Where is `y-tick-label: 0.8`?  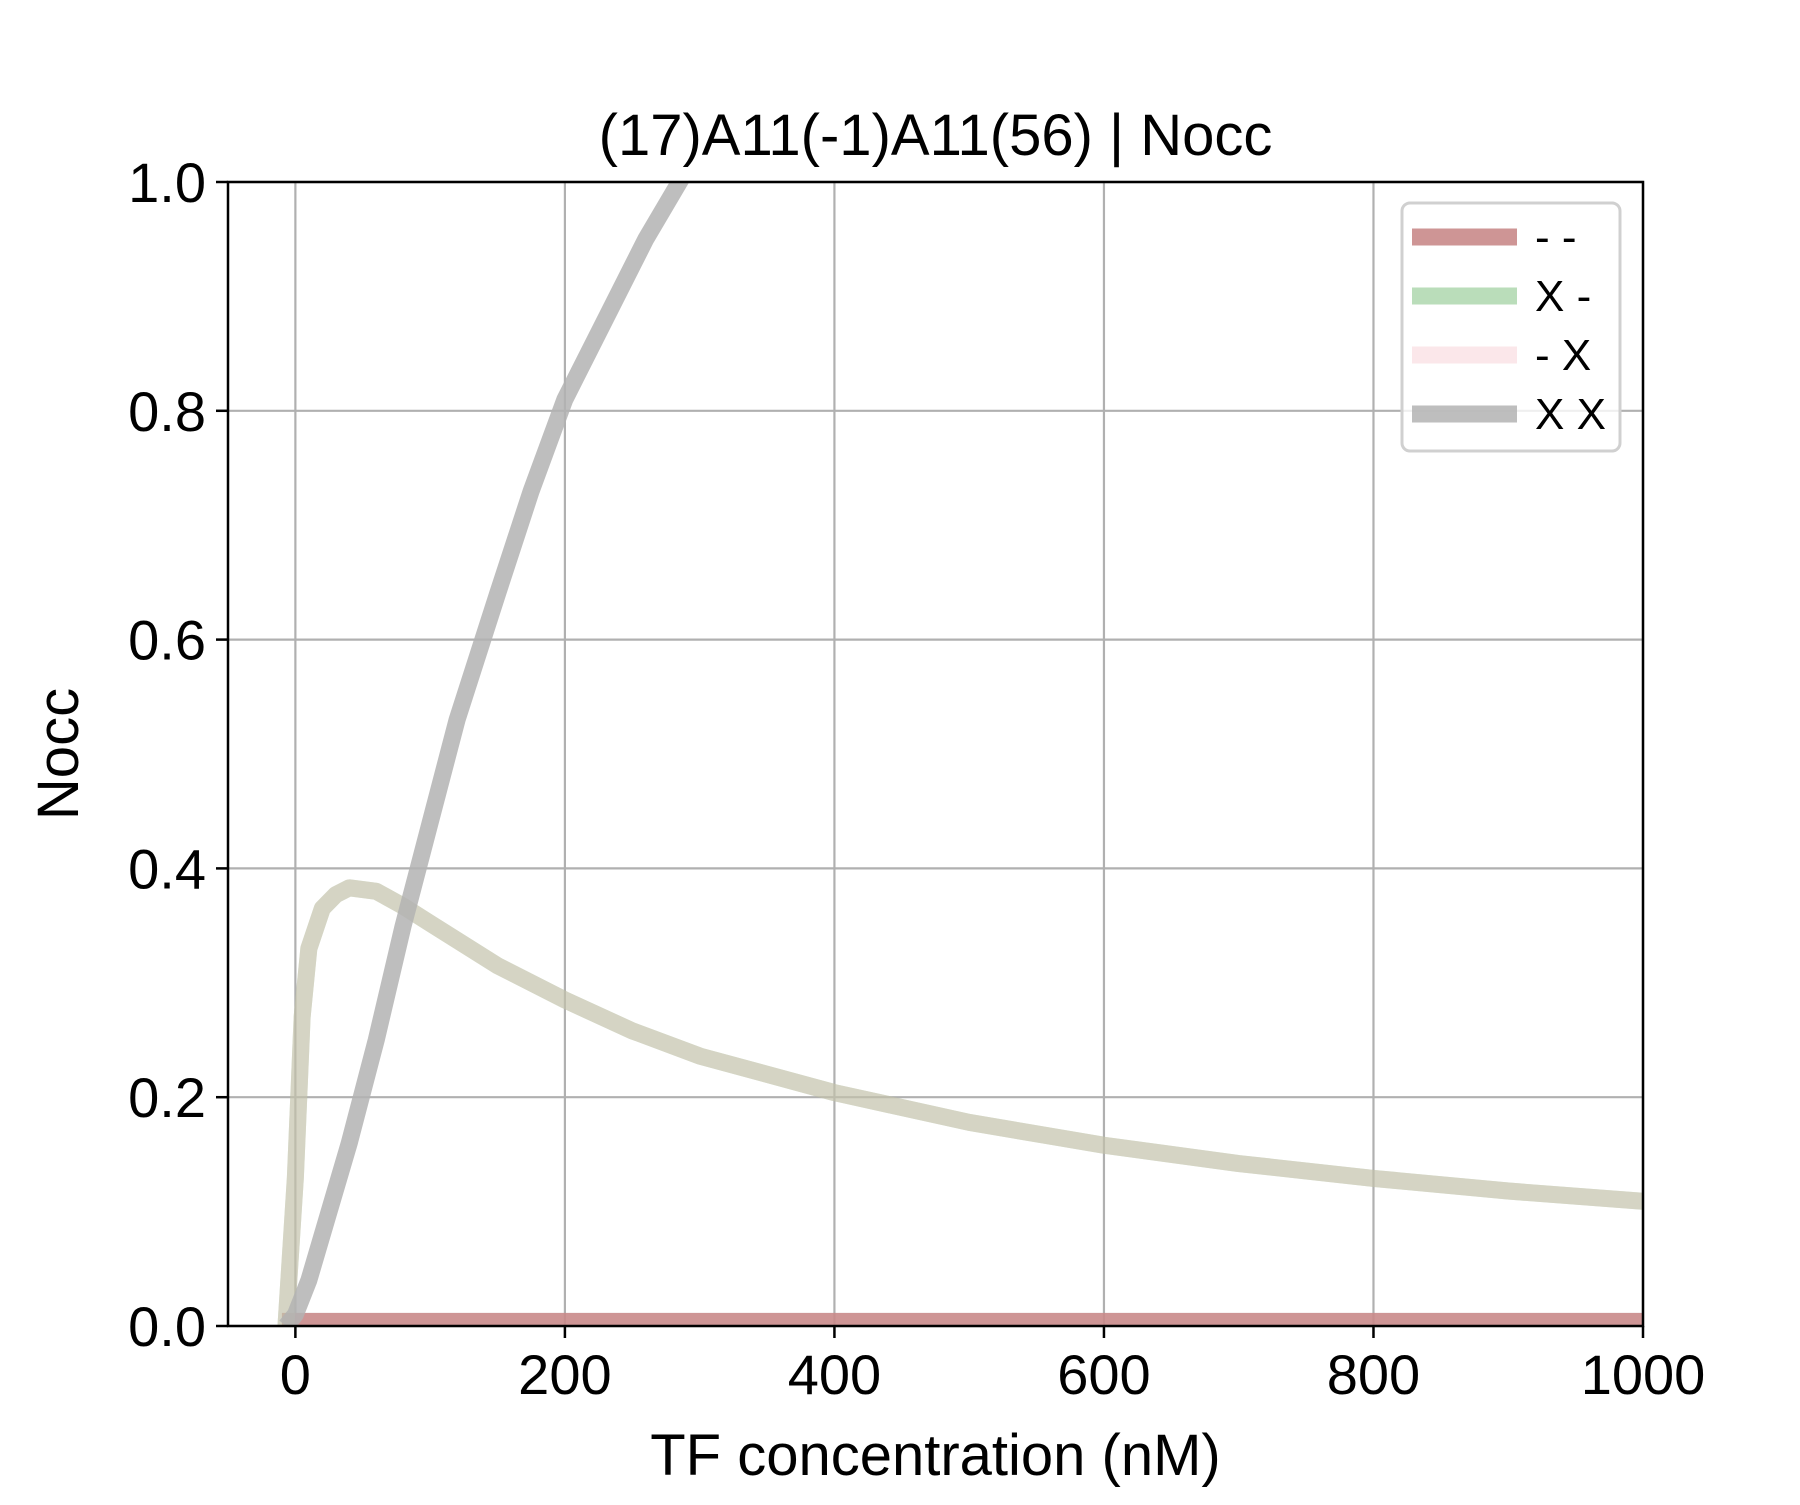 y-tick-label: 0.8 is located at coordinates (167, 411).